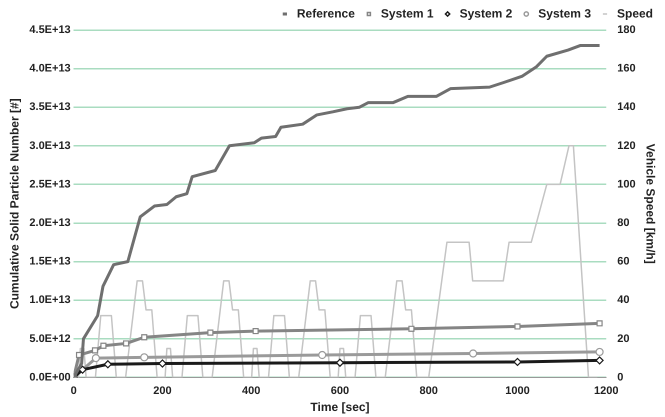 This screenshot has height=417, width=665. I want to click on x-tick-label: 1200, so click(606, 391).